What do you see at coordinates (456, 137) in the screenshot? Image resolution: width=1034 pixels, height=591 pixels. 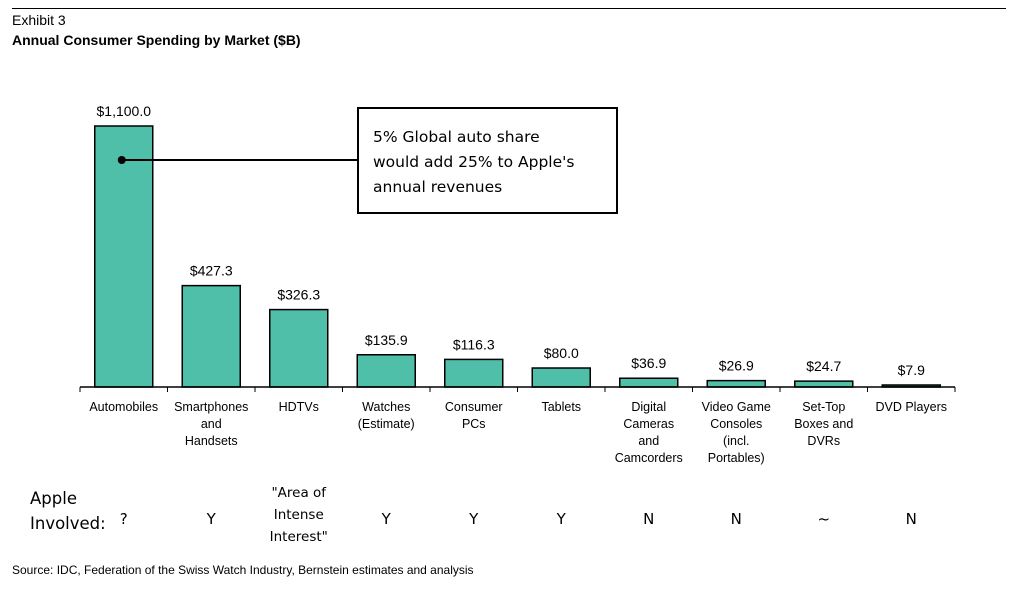 I see `callout-line: 5% Global auto share` at bounding box center [456, 137].